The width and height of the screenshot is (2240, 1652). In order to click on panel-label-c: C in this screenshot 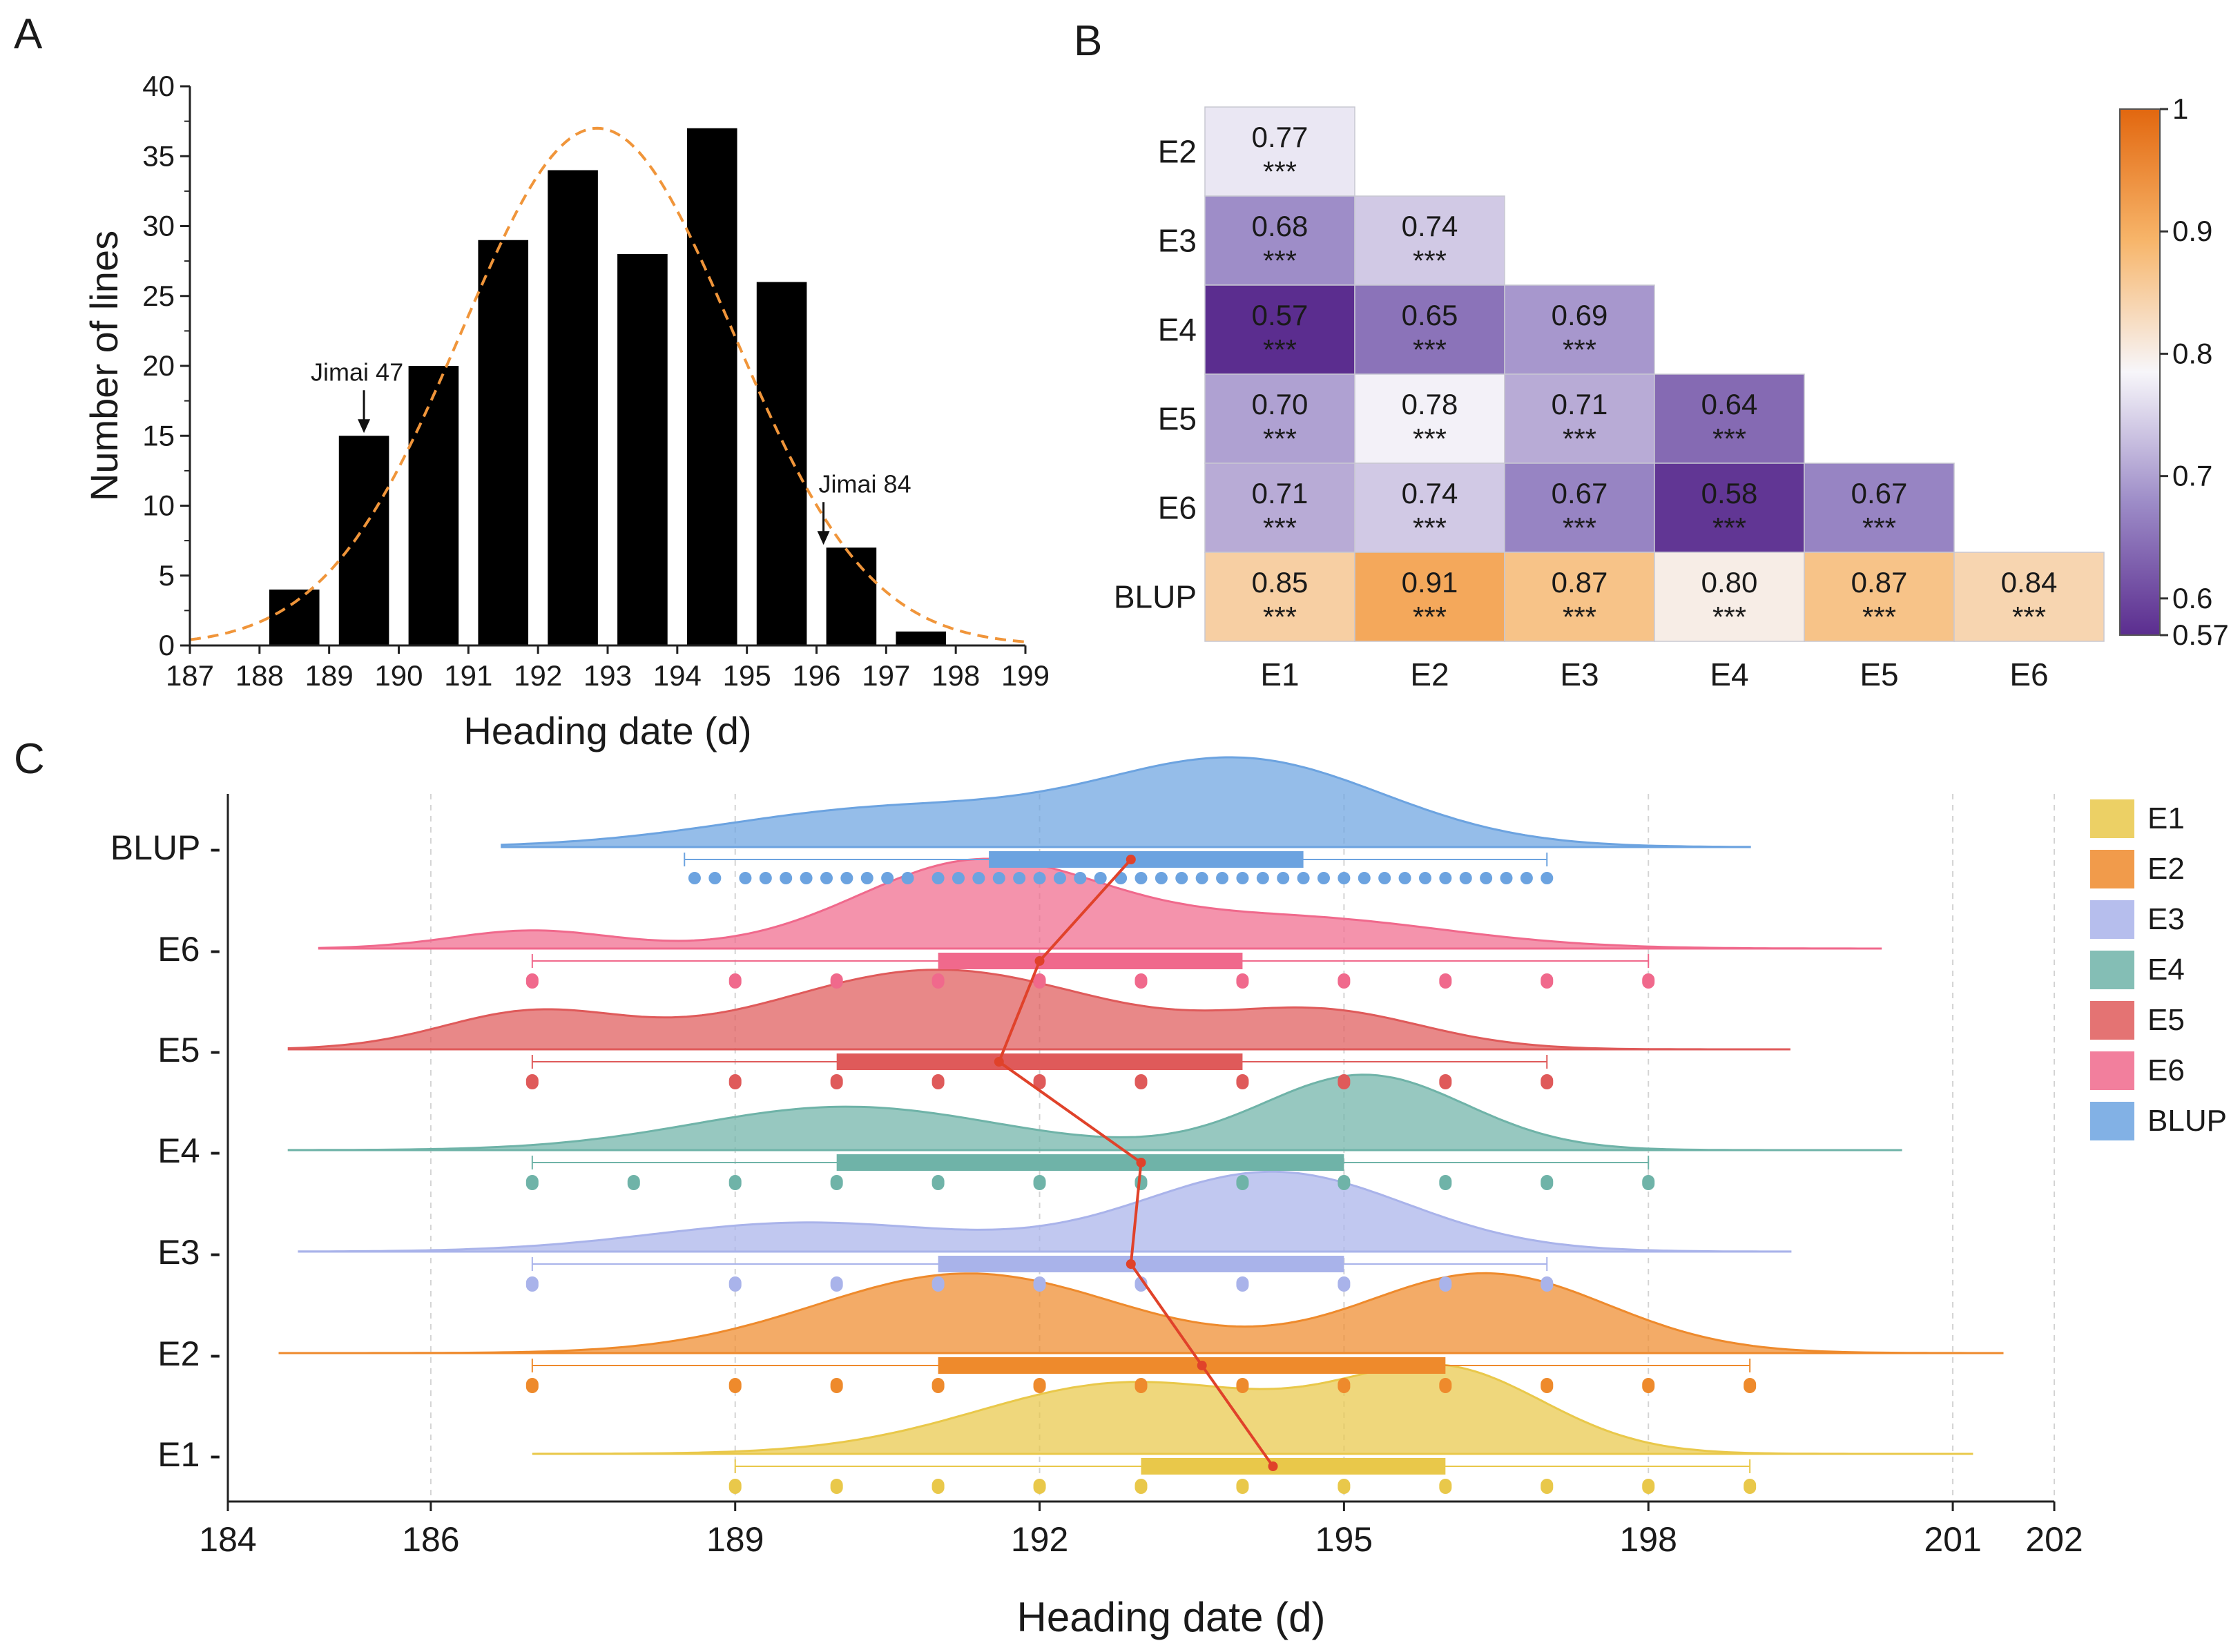, I will do `click(29, 759)`.